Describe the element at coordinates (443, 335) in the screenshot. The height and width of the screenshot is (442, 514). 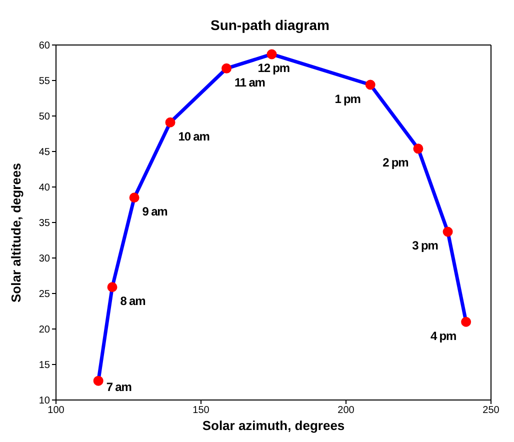
I see `annotation: 4 pm` at that location.